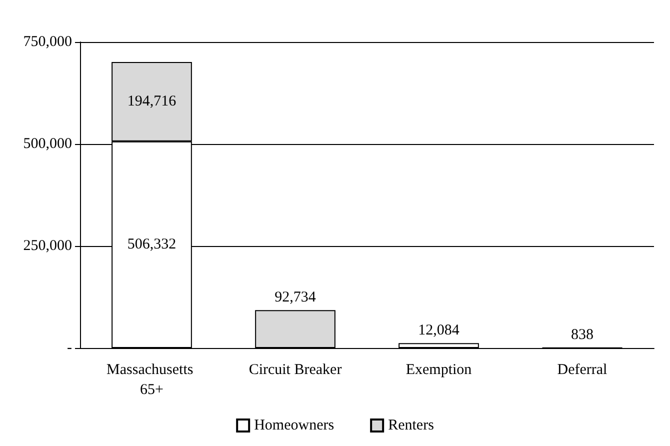  Describe the element at coordinates (582, 370) in the screenshot. I see `x-tick-label: Deferral` at that location.